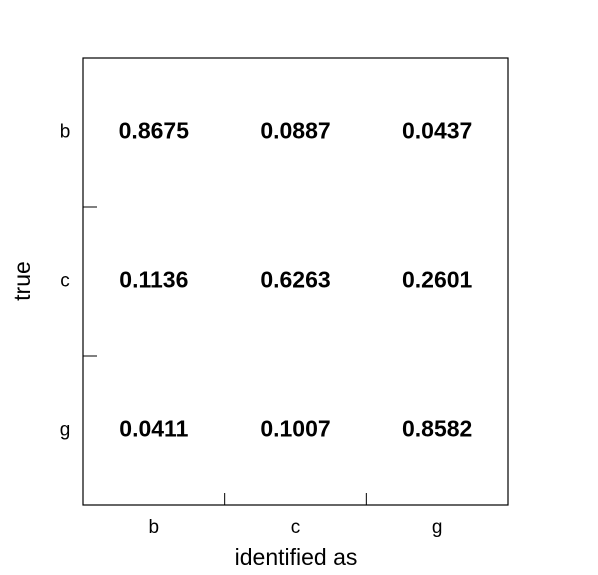 Image resolution: width=598 pixels, height=575 pixels. I want to click on cell-value: 0.0411, so click(153, 429).